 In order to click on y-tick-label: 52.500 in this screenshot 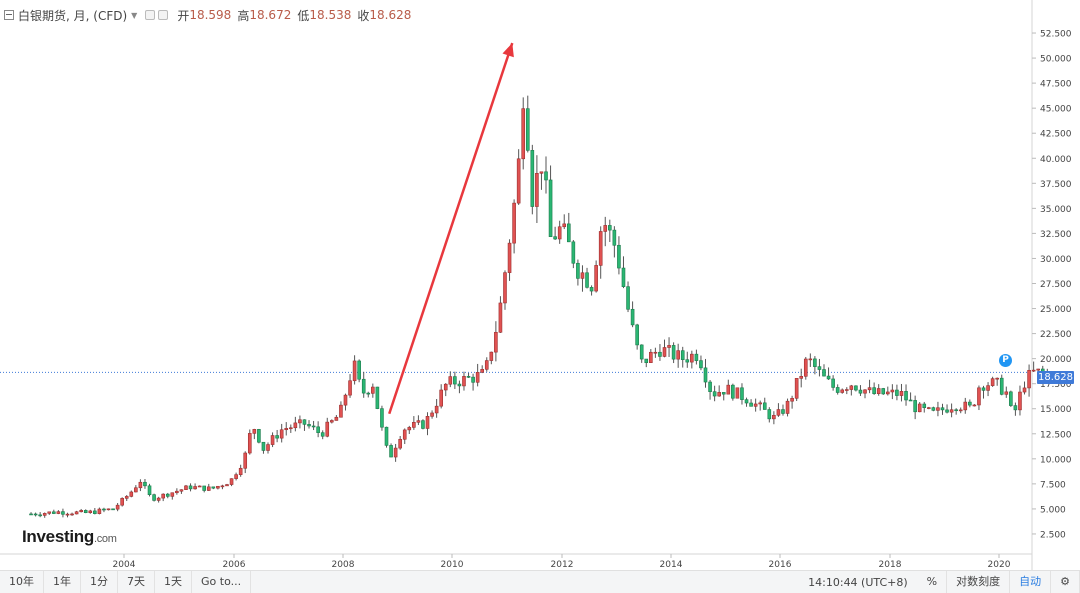, I will do `click(1056, 35)`.